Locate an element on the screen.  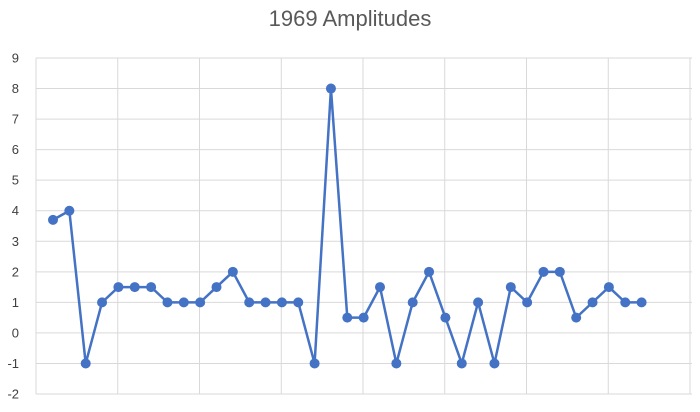
y-tick-label: 2 is located at coordinates (15, 271).